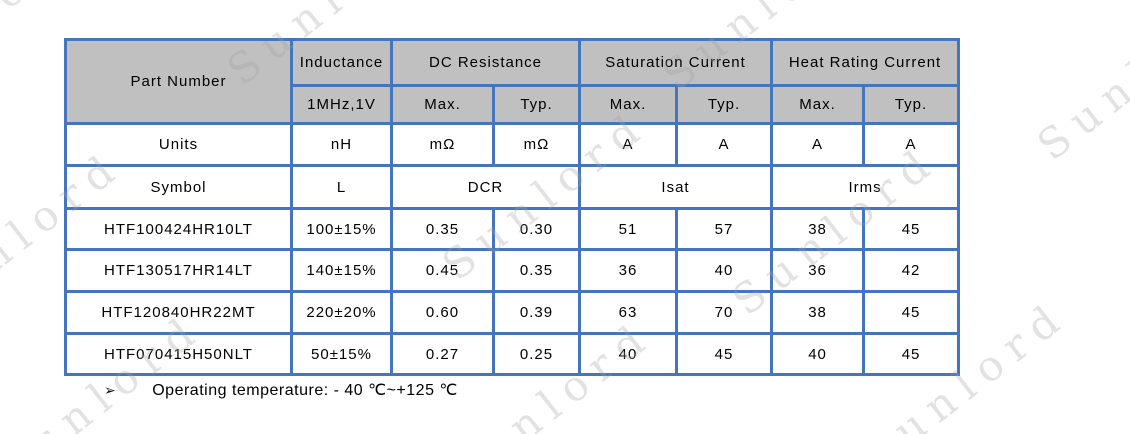 Image resolution: width=1130 pixels, height=434 pixels. Describe the element at coordinates (724, 229) in the screenshot. I see `isat-typ-cell: 57` at that location.